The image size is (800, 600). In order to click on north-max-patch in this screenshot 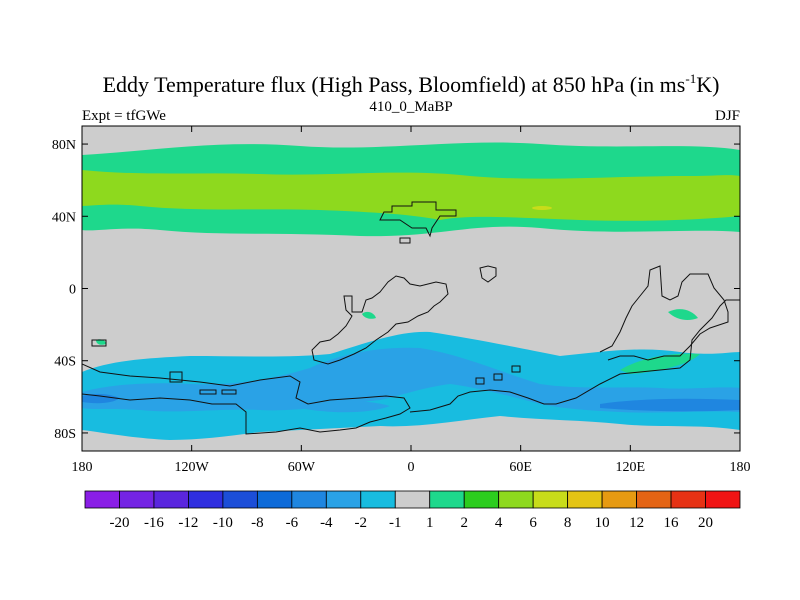, I will do `click(542, 208)`.